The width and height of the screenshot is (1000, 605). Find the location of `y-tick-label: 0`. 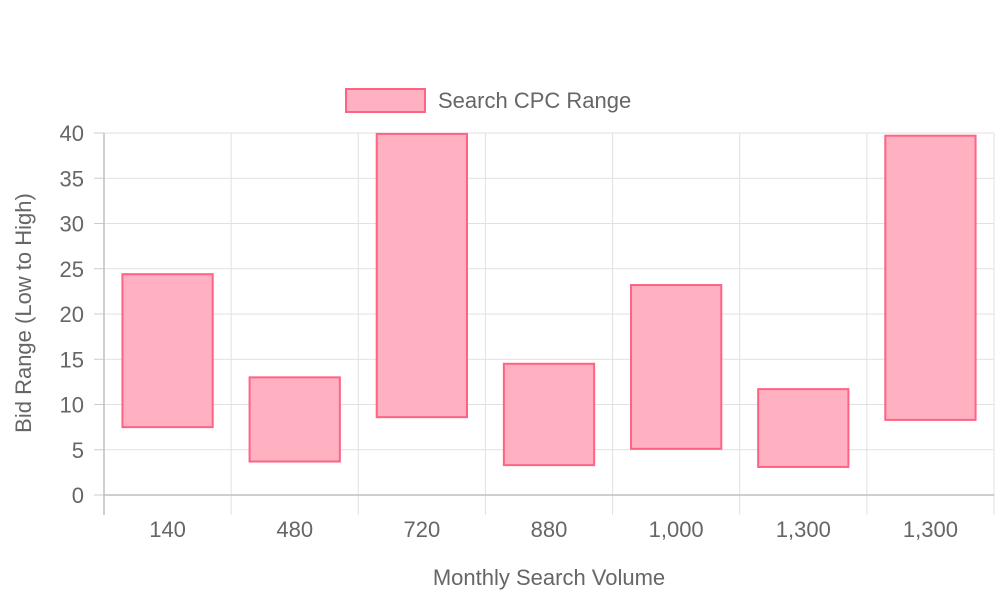

y-tick-label: 0 is located at coordinates (78, 495).